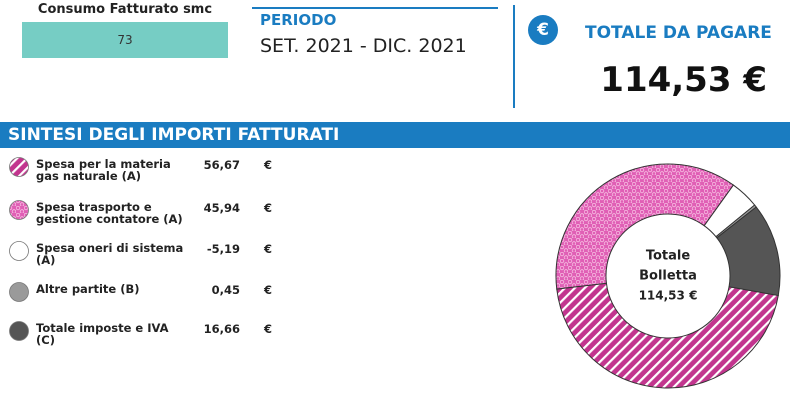  What do you see at coordinates (678, 33) in the screenshot?
I see `totale-label: TOTALE DA PAGARE` at bounding box center [678, 33].